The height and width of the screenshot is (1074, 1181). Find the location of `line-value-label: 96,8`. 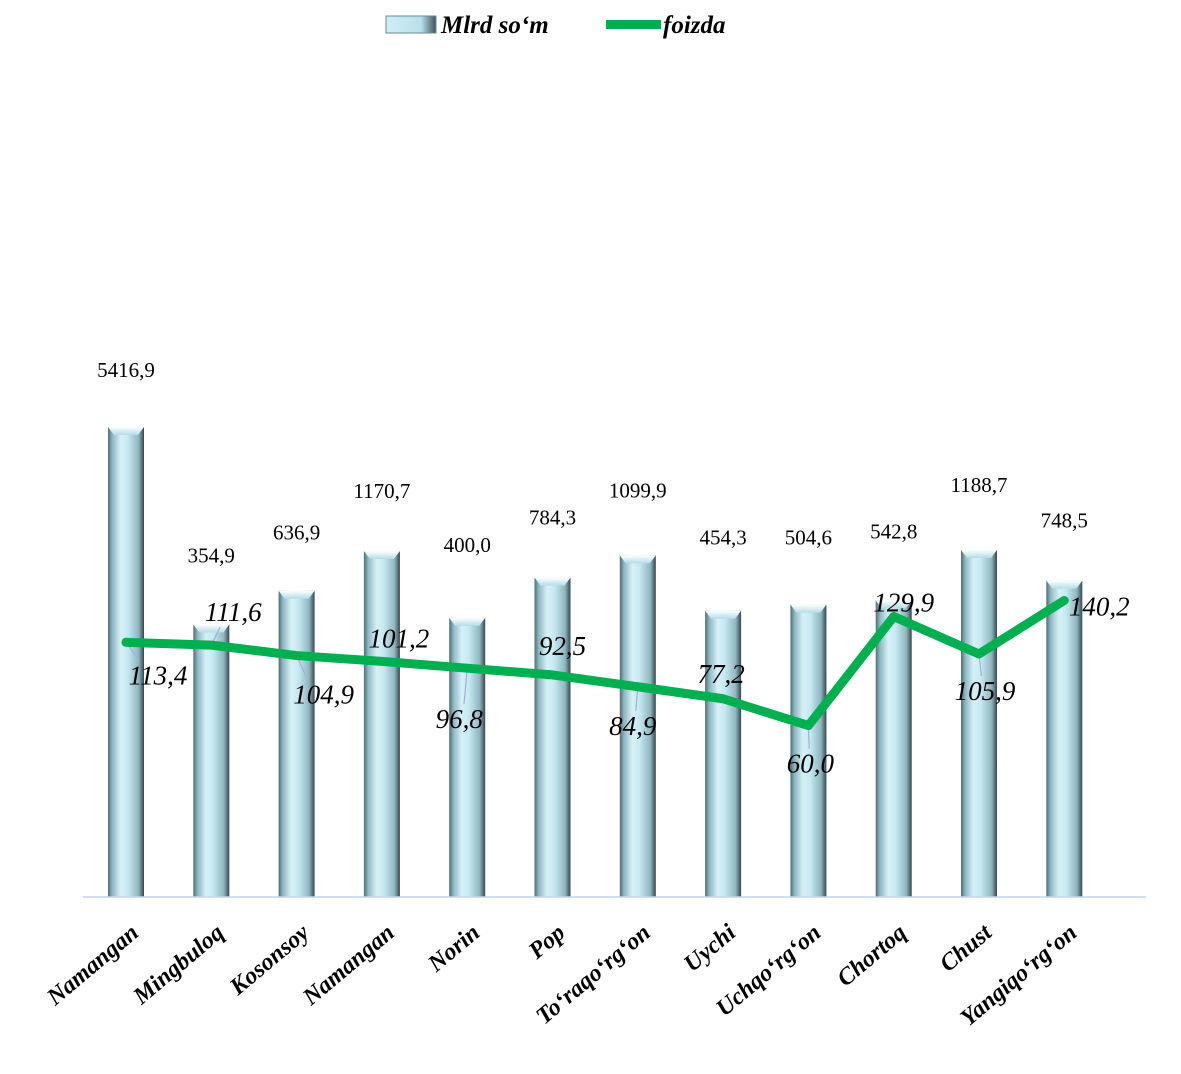

line-value-label: 96,8 is located at coordinates (460, 719).